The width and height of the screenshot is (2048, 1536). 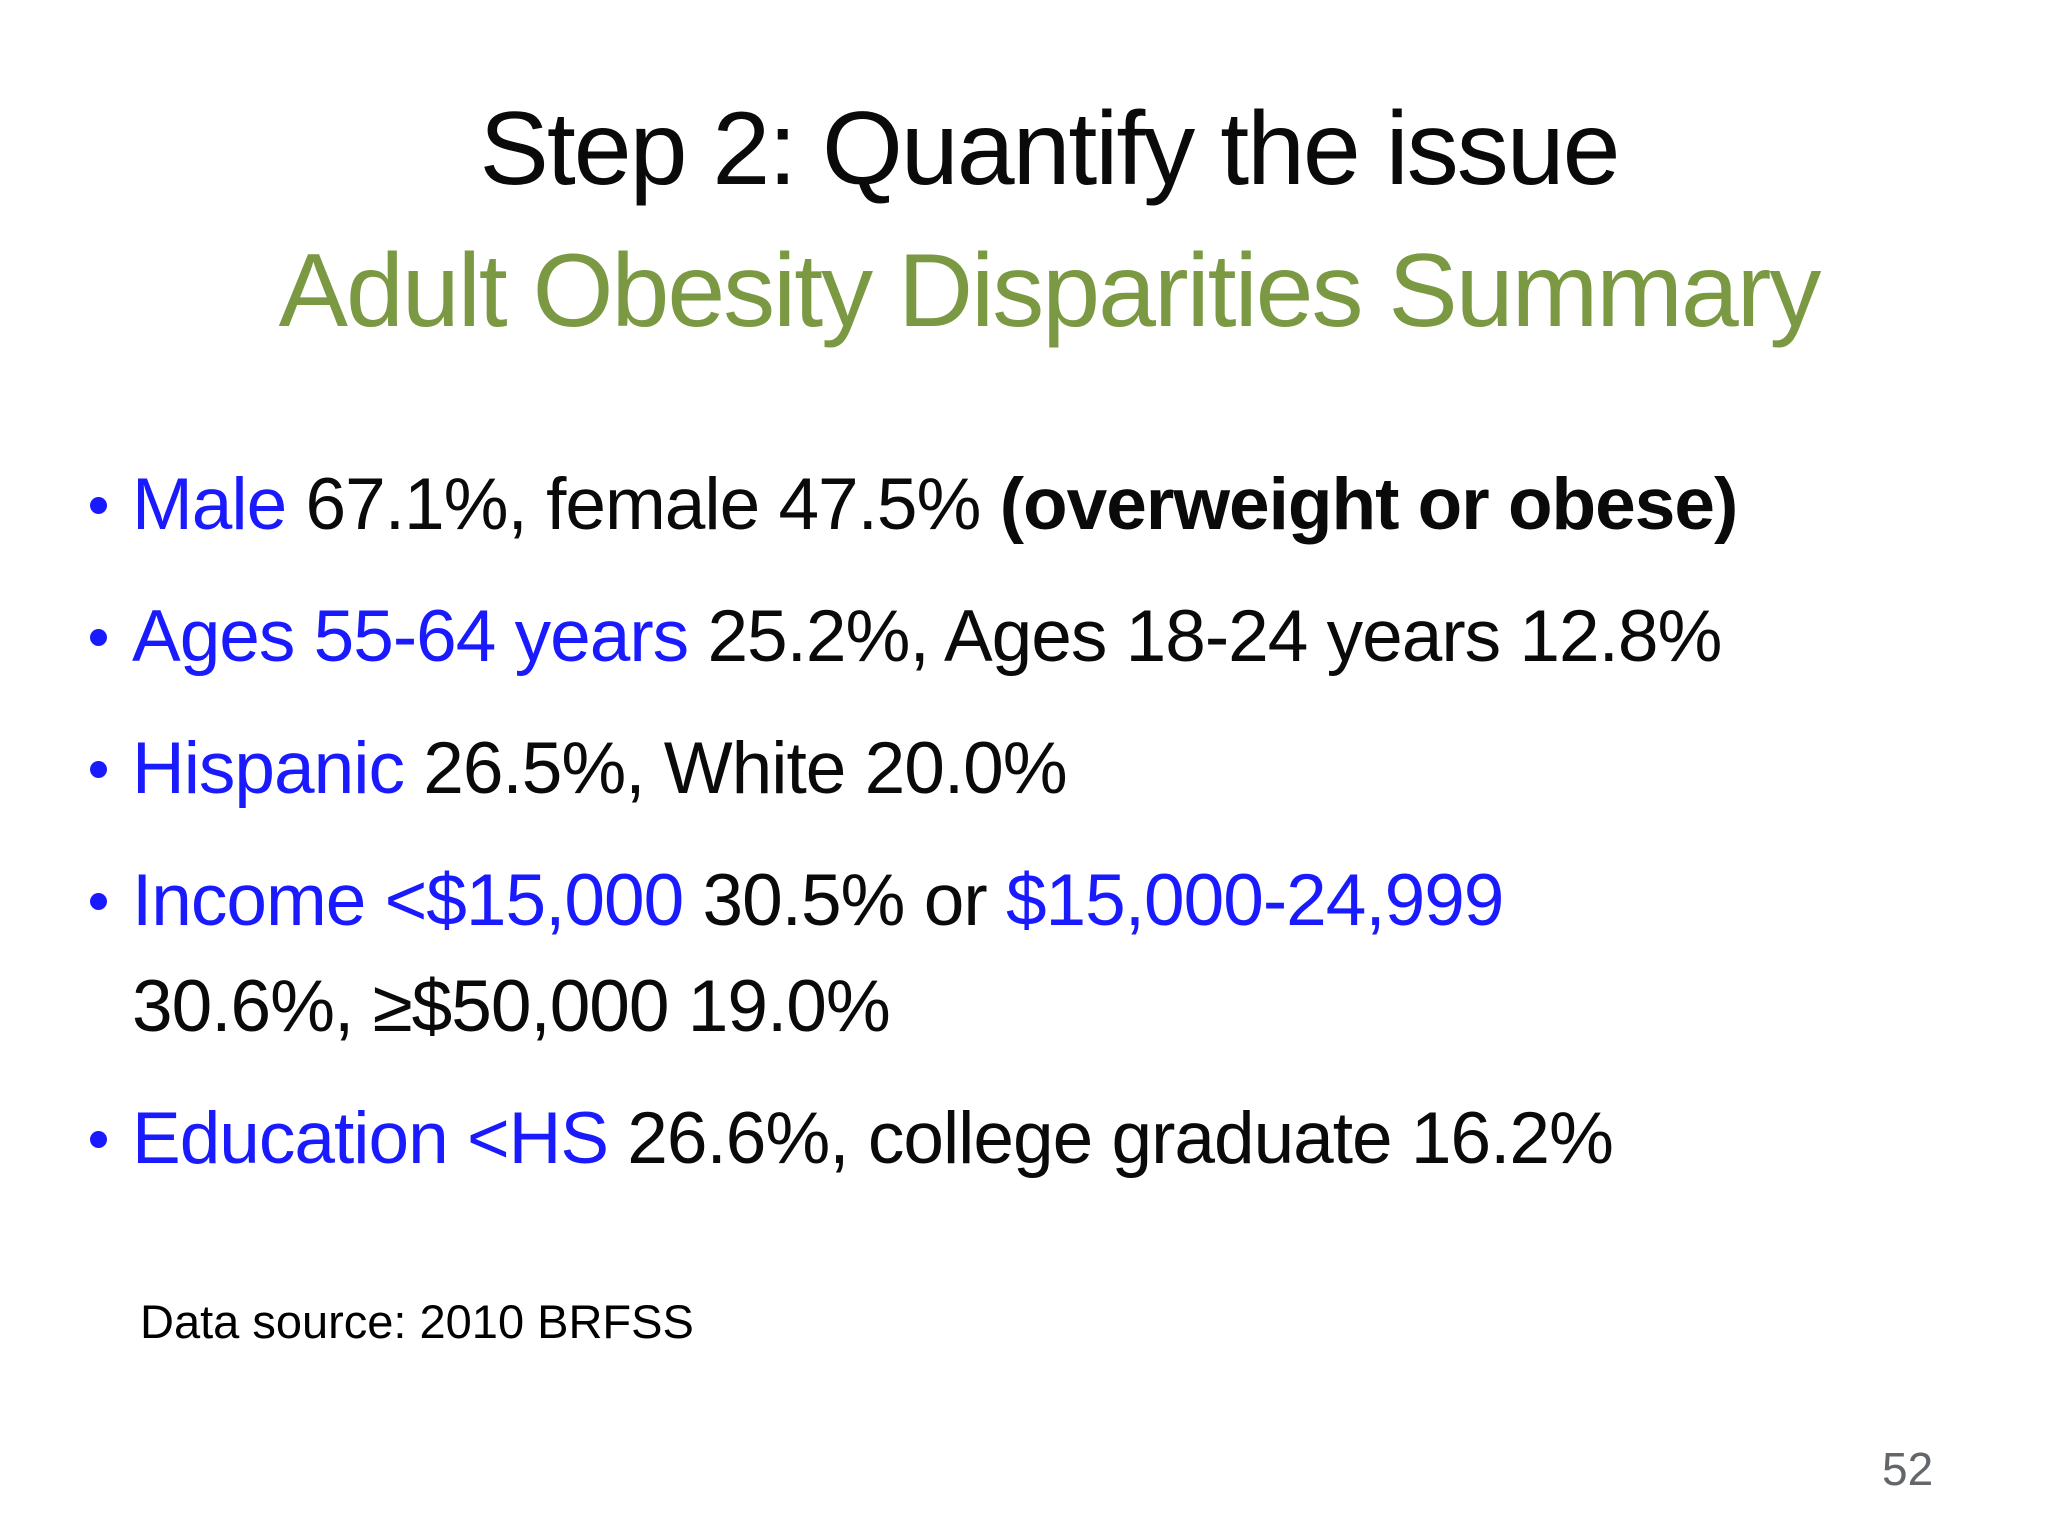 What do you see at coordinates (417, 1321) in the screenshot?
I see `data-source-note: Data source: 2010 BRFSS` at bounding box center [417, 1321].